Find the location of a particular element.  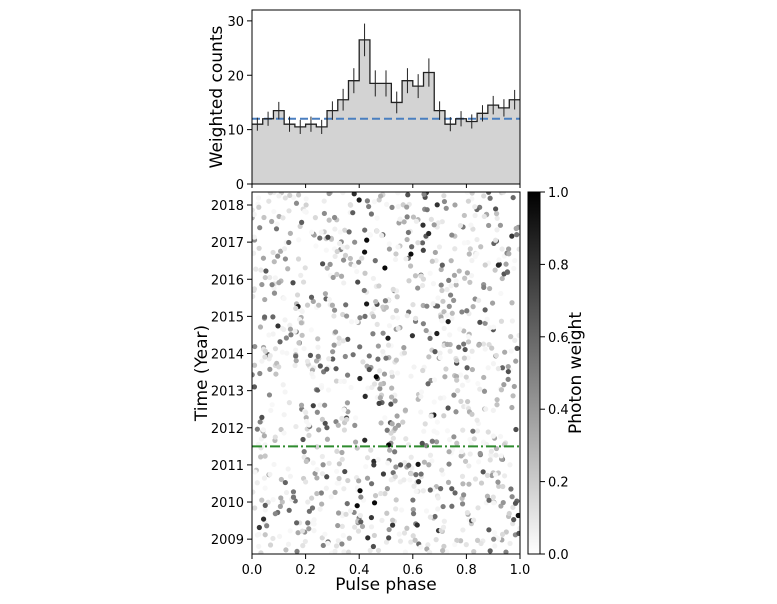

histogram-frame is located at coordinates (386, 97).